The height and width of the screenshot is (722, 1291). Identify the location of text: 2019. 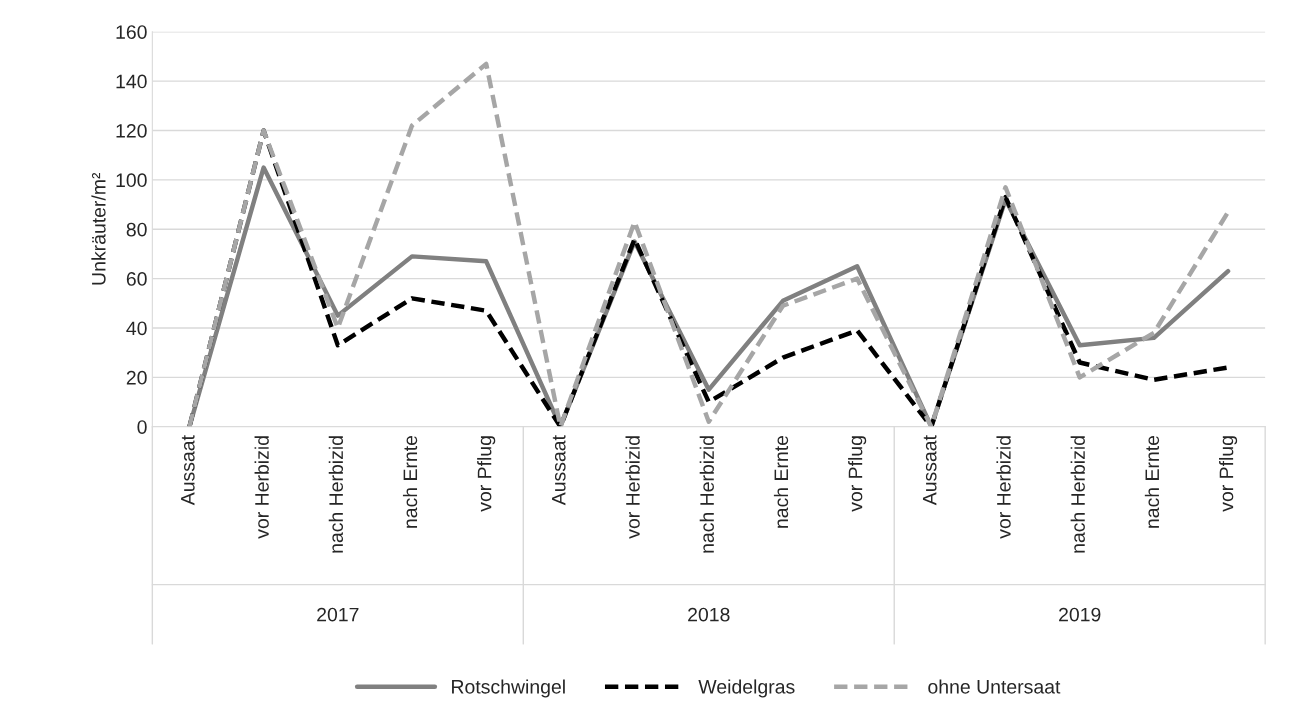
(1080, 614).